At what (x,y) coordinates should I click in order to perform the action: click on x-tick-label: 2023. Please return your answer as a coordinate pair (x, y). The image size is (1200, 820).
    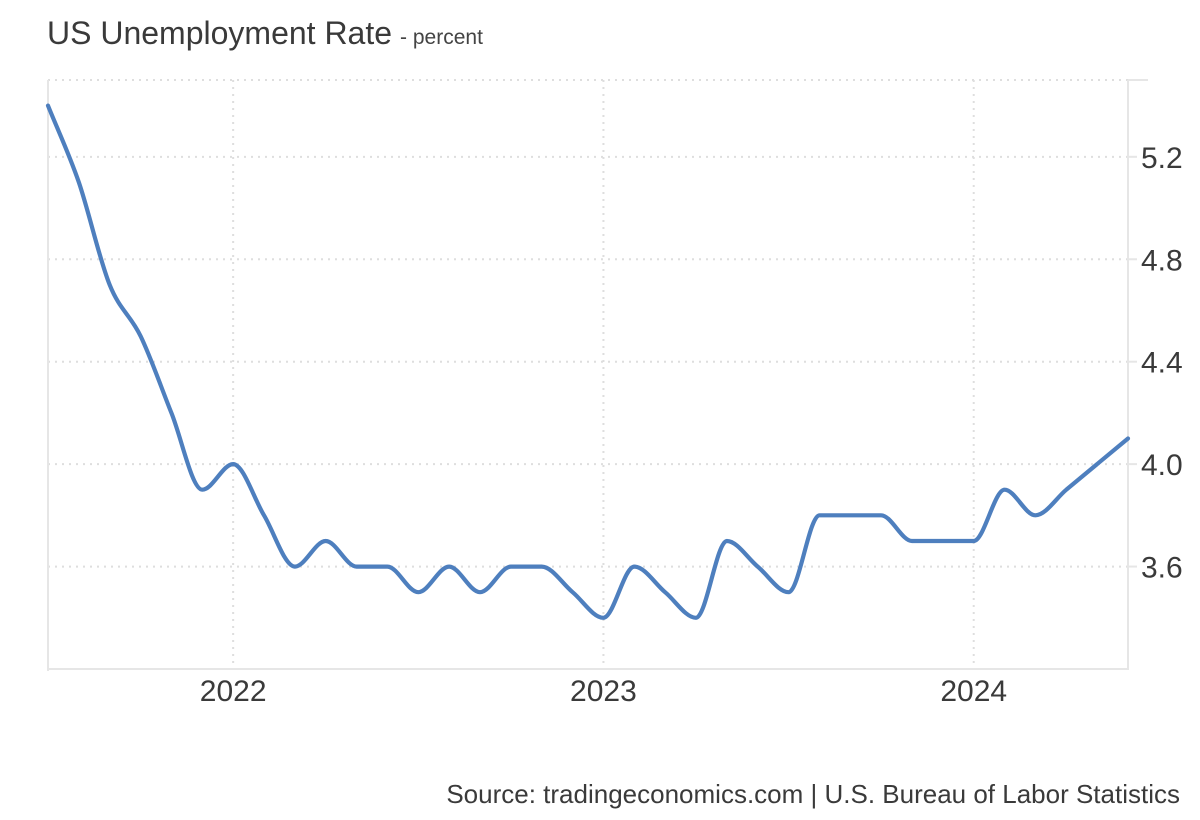
    Looking at the image, I should click on (603, 691).